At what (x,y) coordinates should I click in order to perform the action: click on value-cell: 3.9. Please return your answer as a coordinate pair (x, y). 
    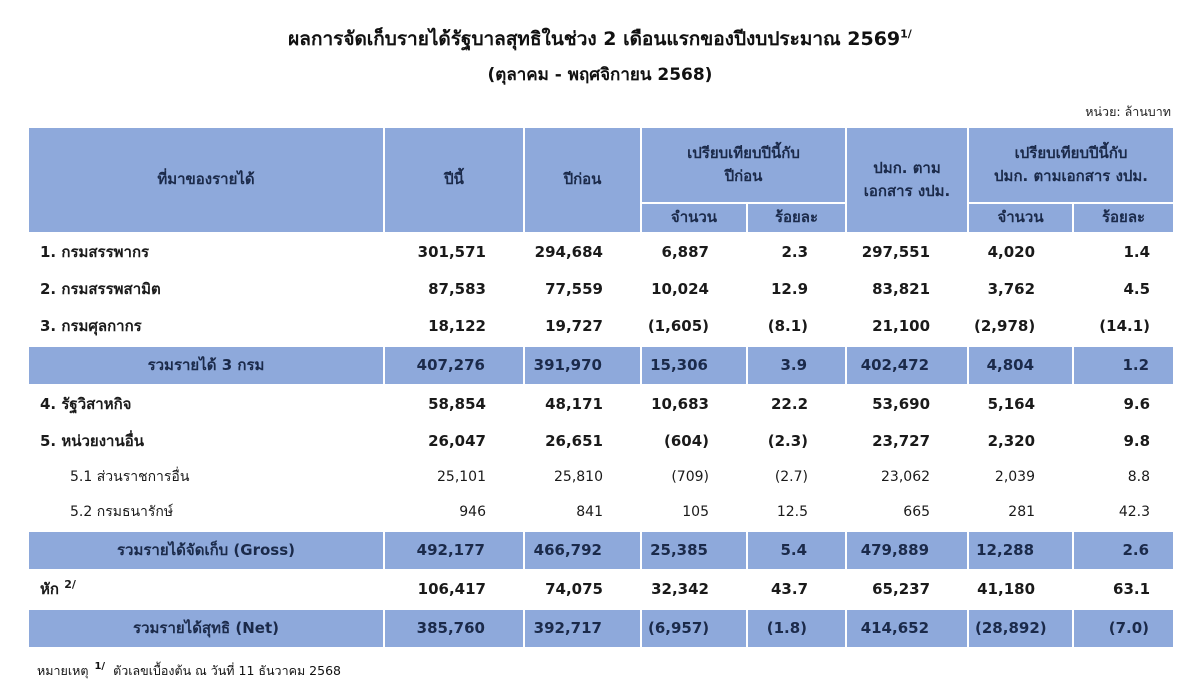
    Looking at the image, I should click on (796, 365).